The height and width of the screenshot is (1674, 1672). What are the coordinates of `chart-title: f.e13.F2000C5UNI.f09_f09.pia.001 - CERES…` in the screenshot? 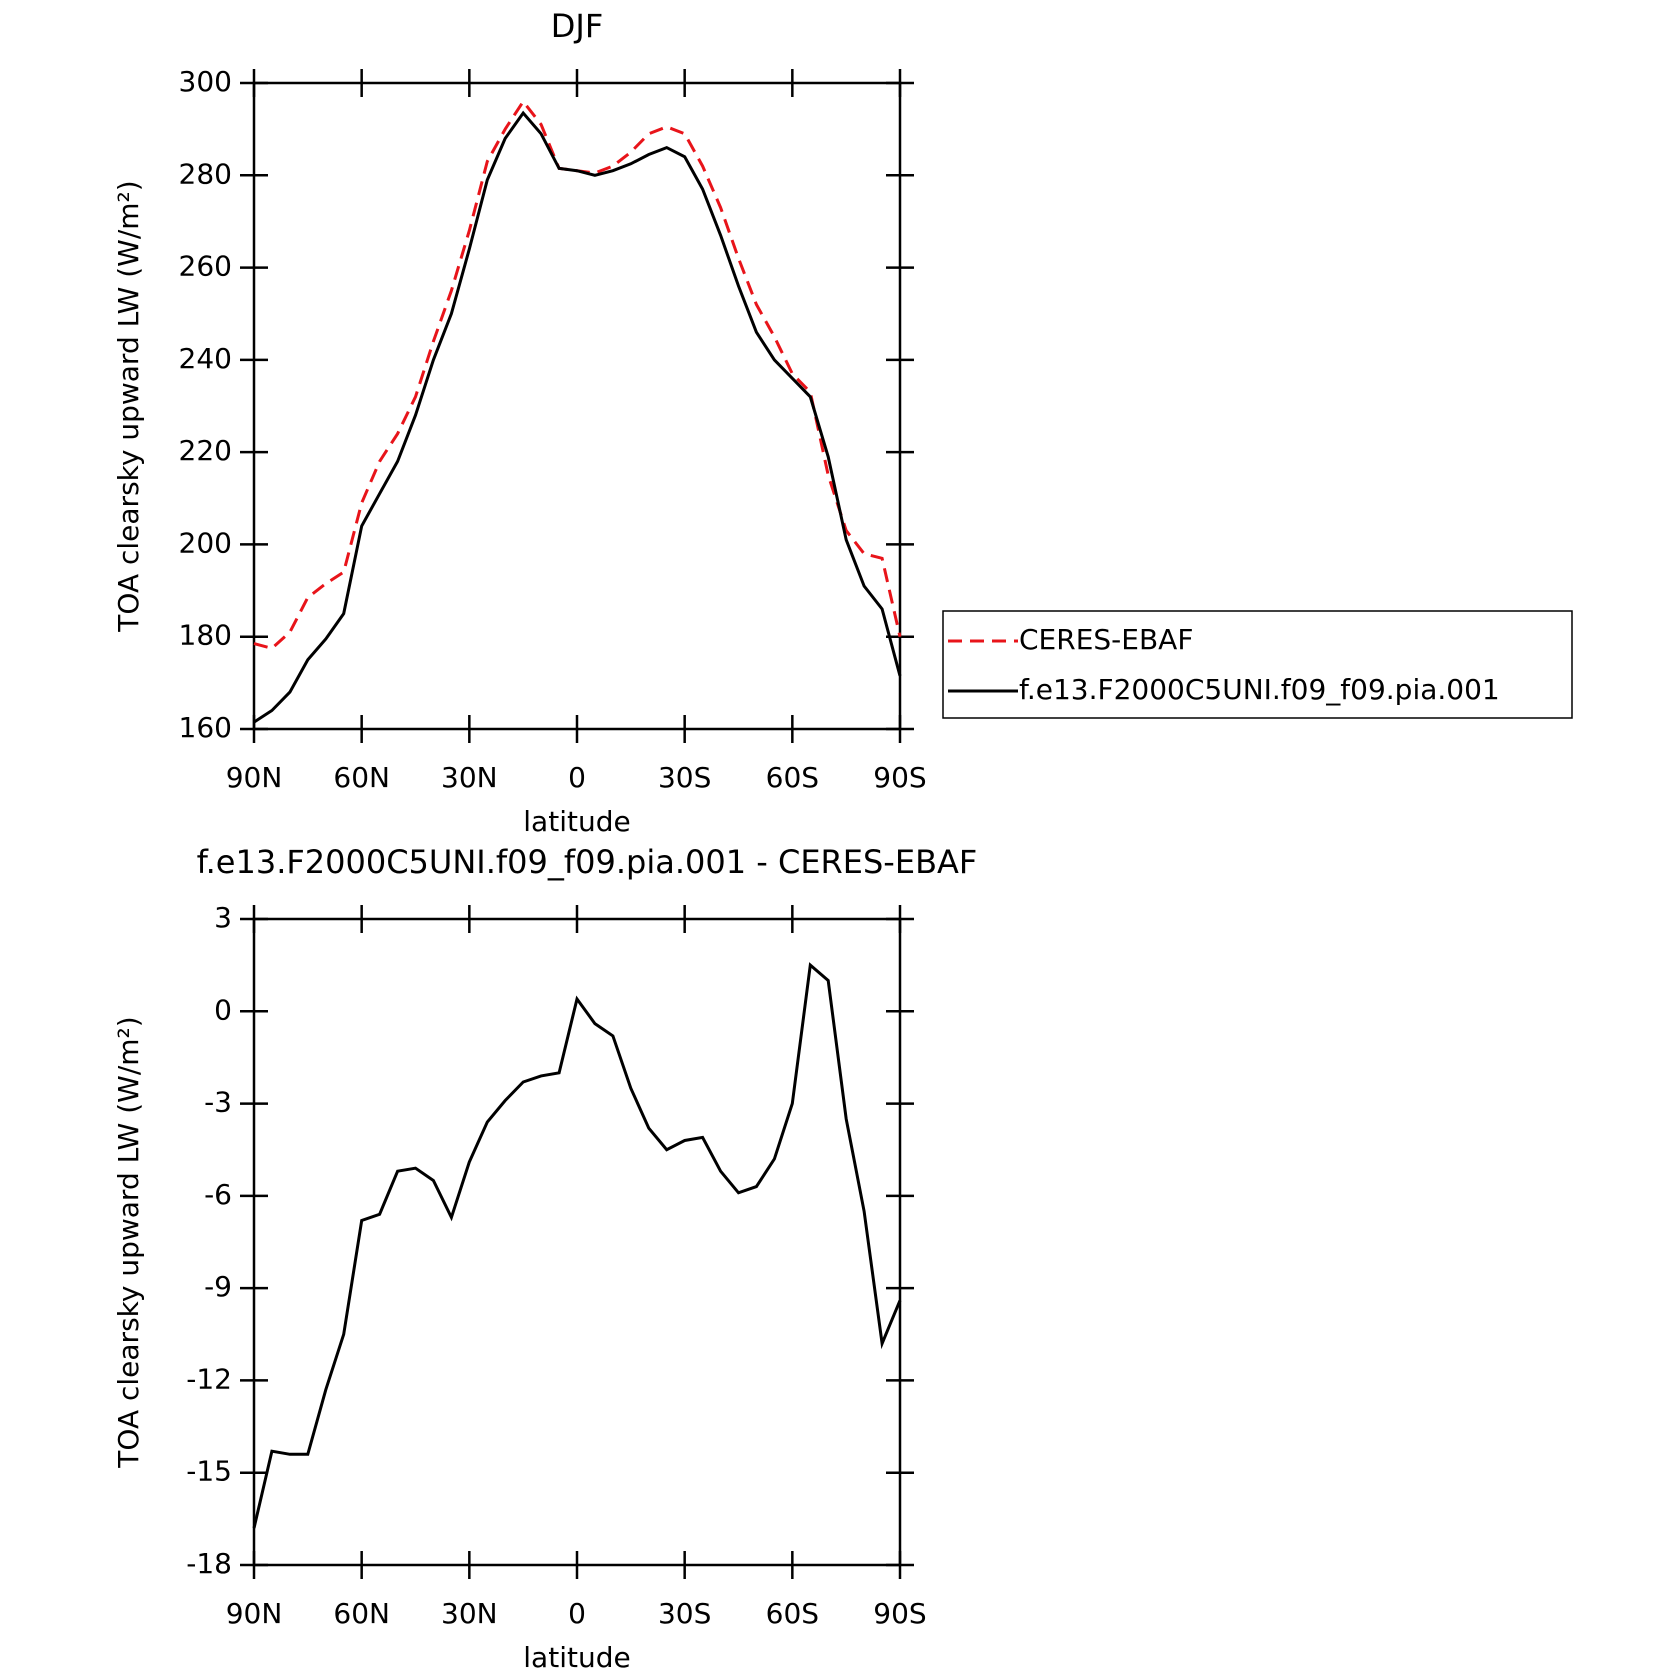 It's located at (587, 862).